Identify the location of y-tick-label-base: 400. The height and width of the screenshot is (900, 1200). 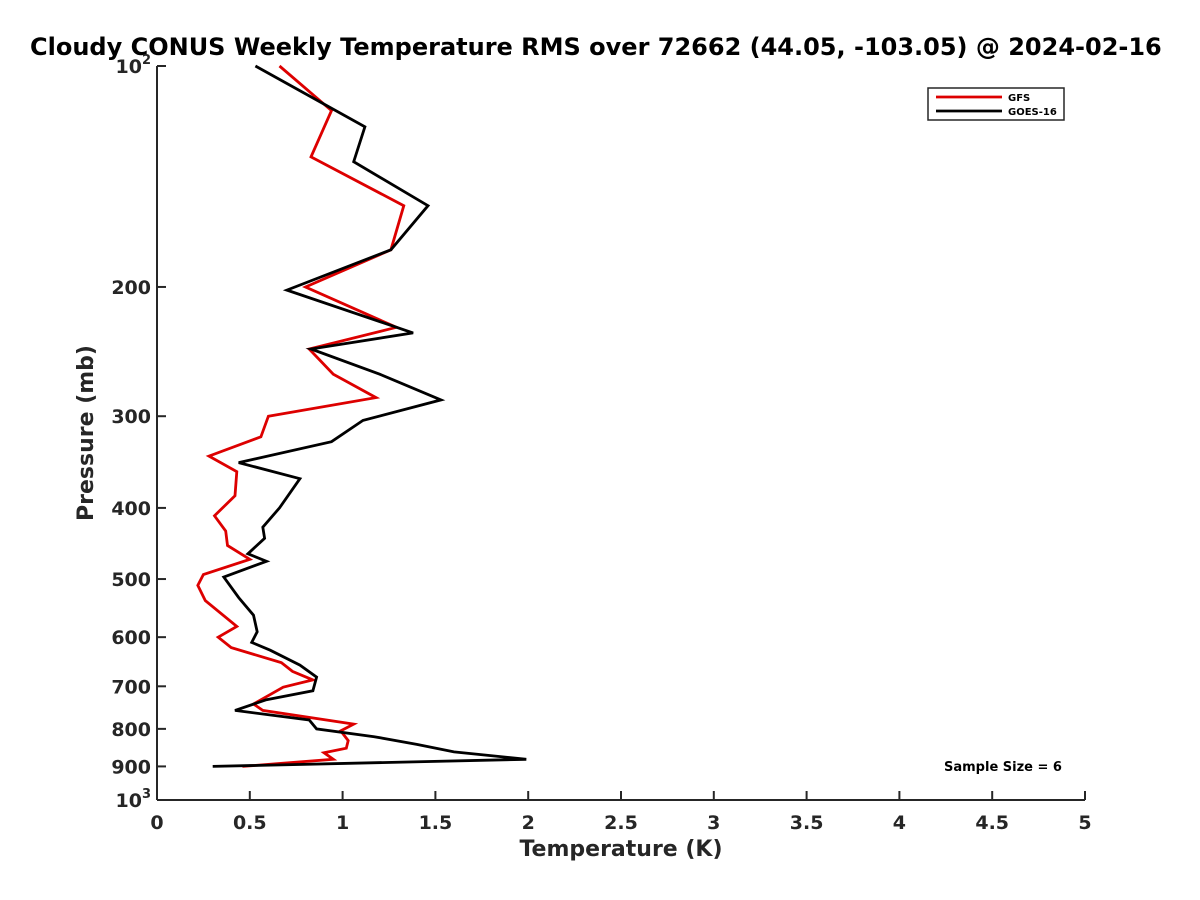
(131, 509).